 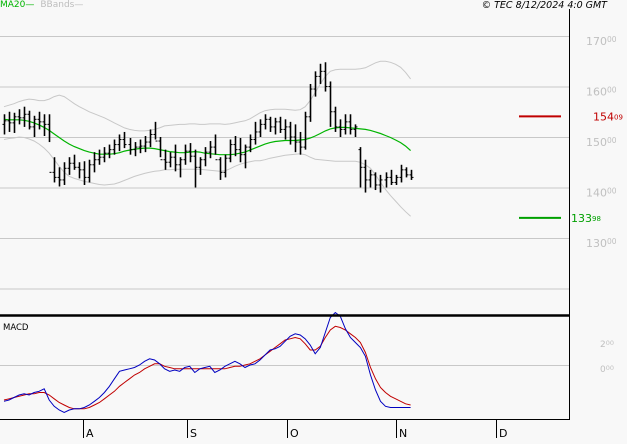 I want to click on month-label: S, so click(x=193, y=433).